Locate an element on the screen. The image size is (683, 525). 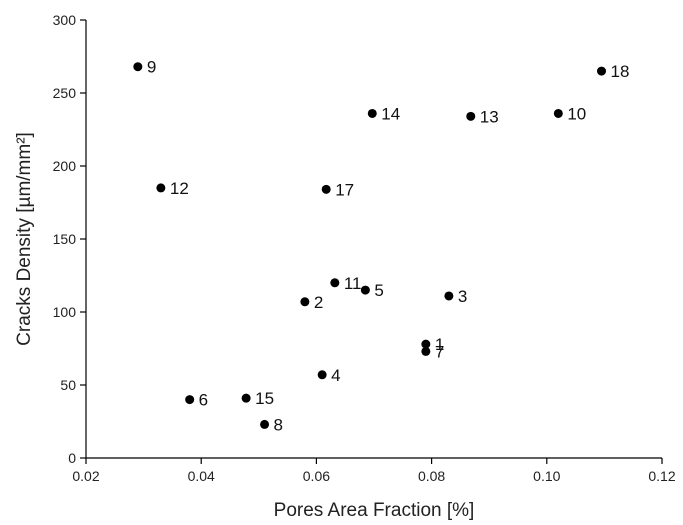
x-tick-label: 0.10 is located at coordinates (546, 476).